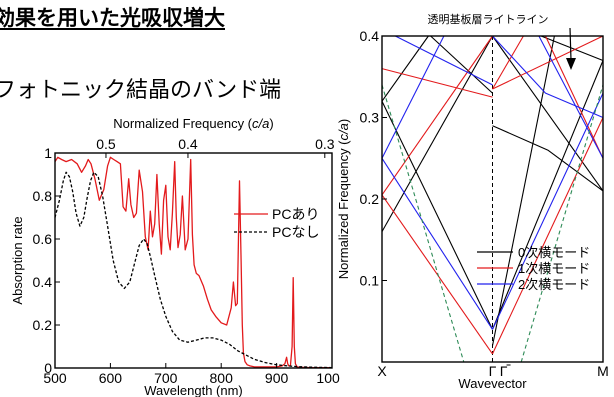 This screenshot has width=614, height=397. Describe the element at coordinates (17, 260) in the screenshot. I see `y-axis-label: Absorption rate` at that location.